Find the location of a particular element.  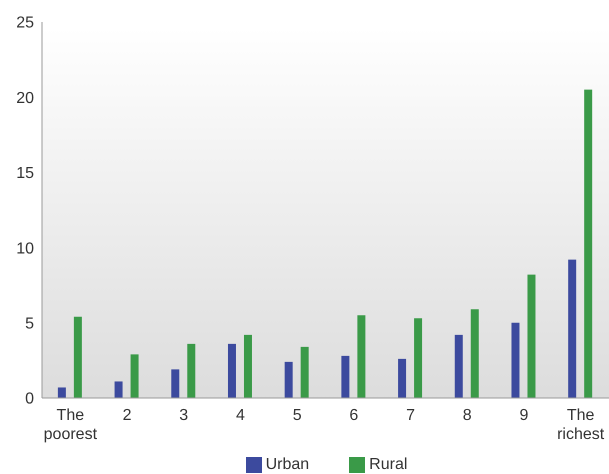

y-tick-label: 10 is located at coordinates (25, 249).